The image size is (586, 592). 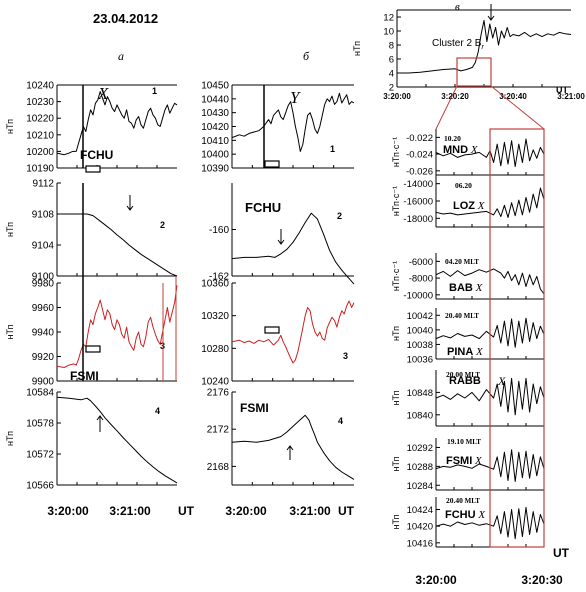 What do you see at coordinates (397, 96) in the screenshot?
I see `top-x-tick-label: 3:20:00` at bounding box center [397, 96].